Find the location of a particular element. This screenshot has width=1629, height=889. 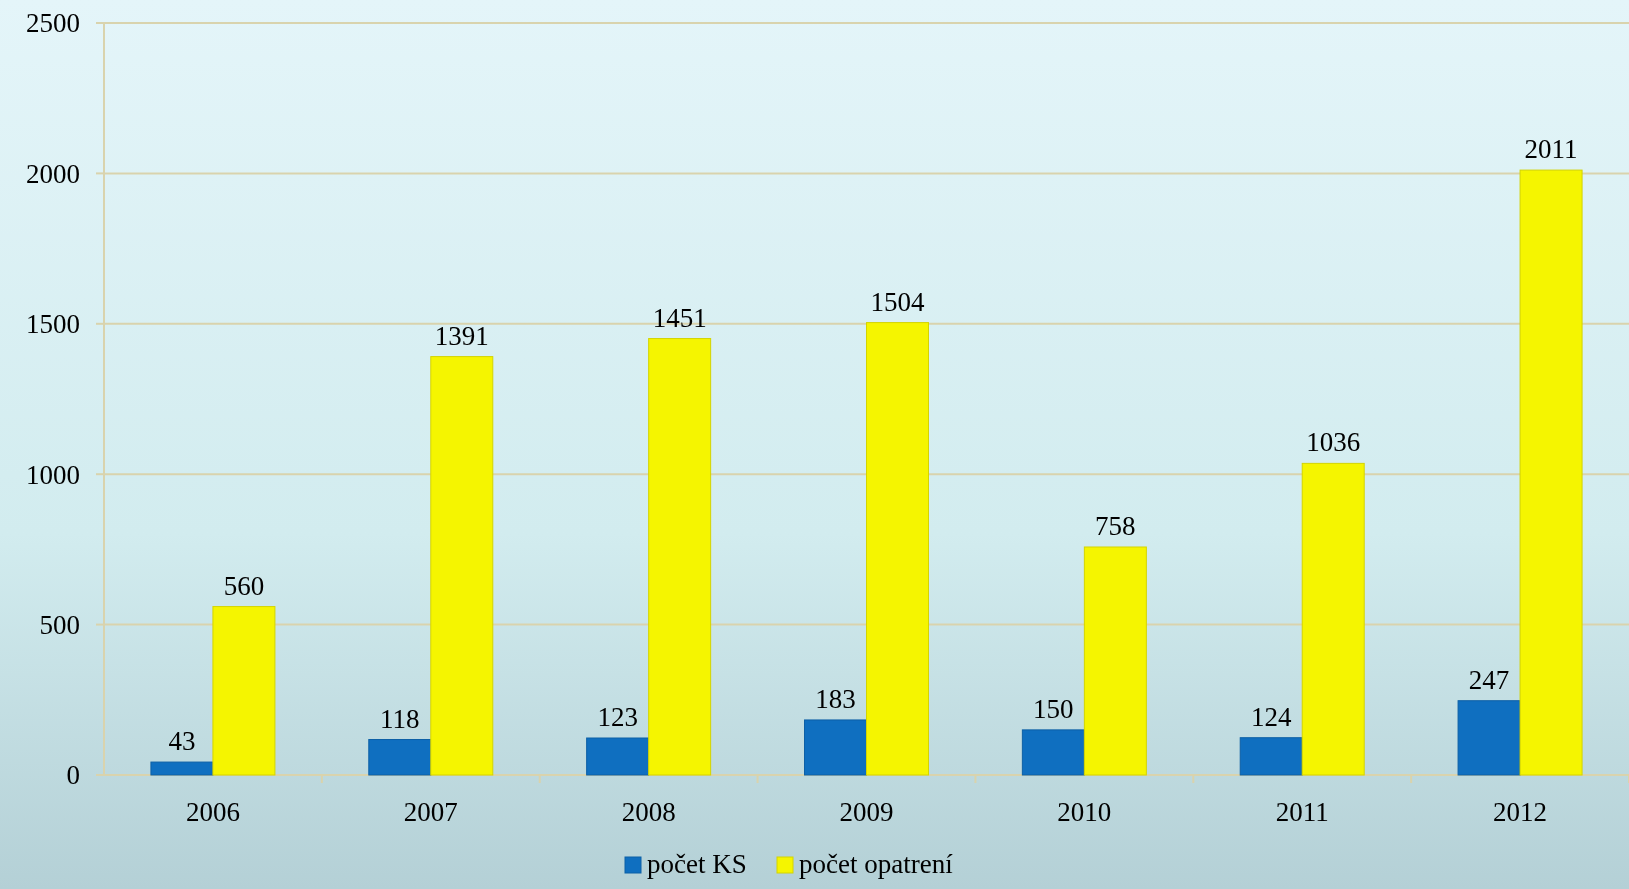

x-tick-label: 2012 is located at coordinates (1520, 812).